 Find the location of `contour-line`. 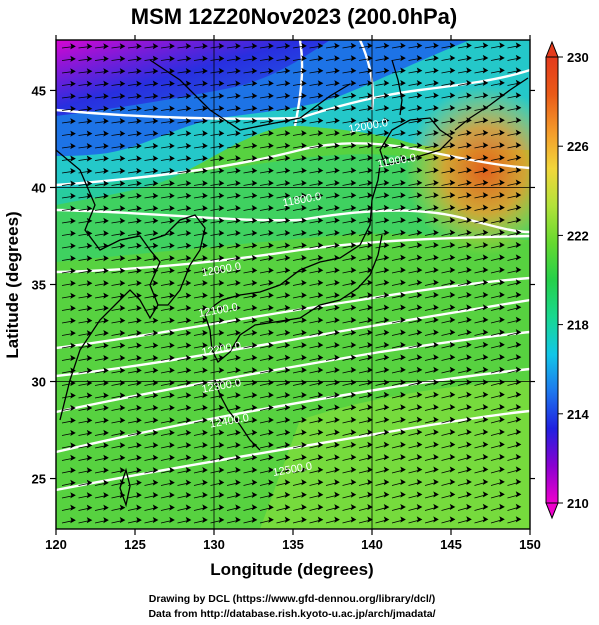

contour-line is located at coordinates (293, 313).